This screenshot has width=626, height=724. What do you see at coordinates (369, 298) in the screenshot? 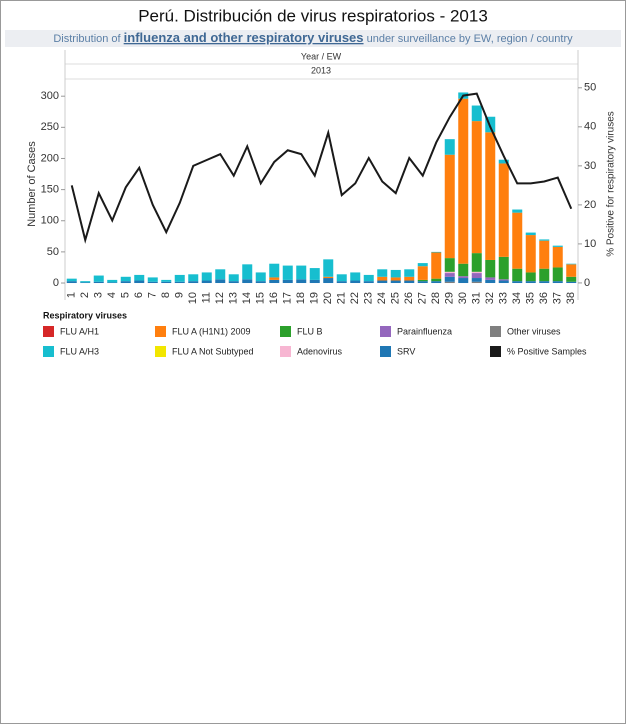
I see `x-tick-label: 23` at bounding box center [369, 298].